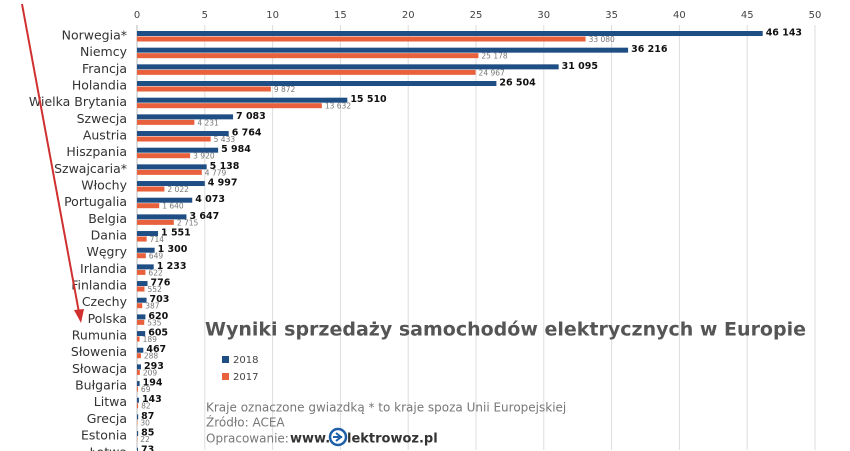 This screenshot has width=850, height=451. I want to click on value-label: 69, so click(146, 389).